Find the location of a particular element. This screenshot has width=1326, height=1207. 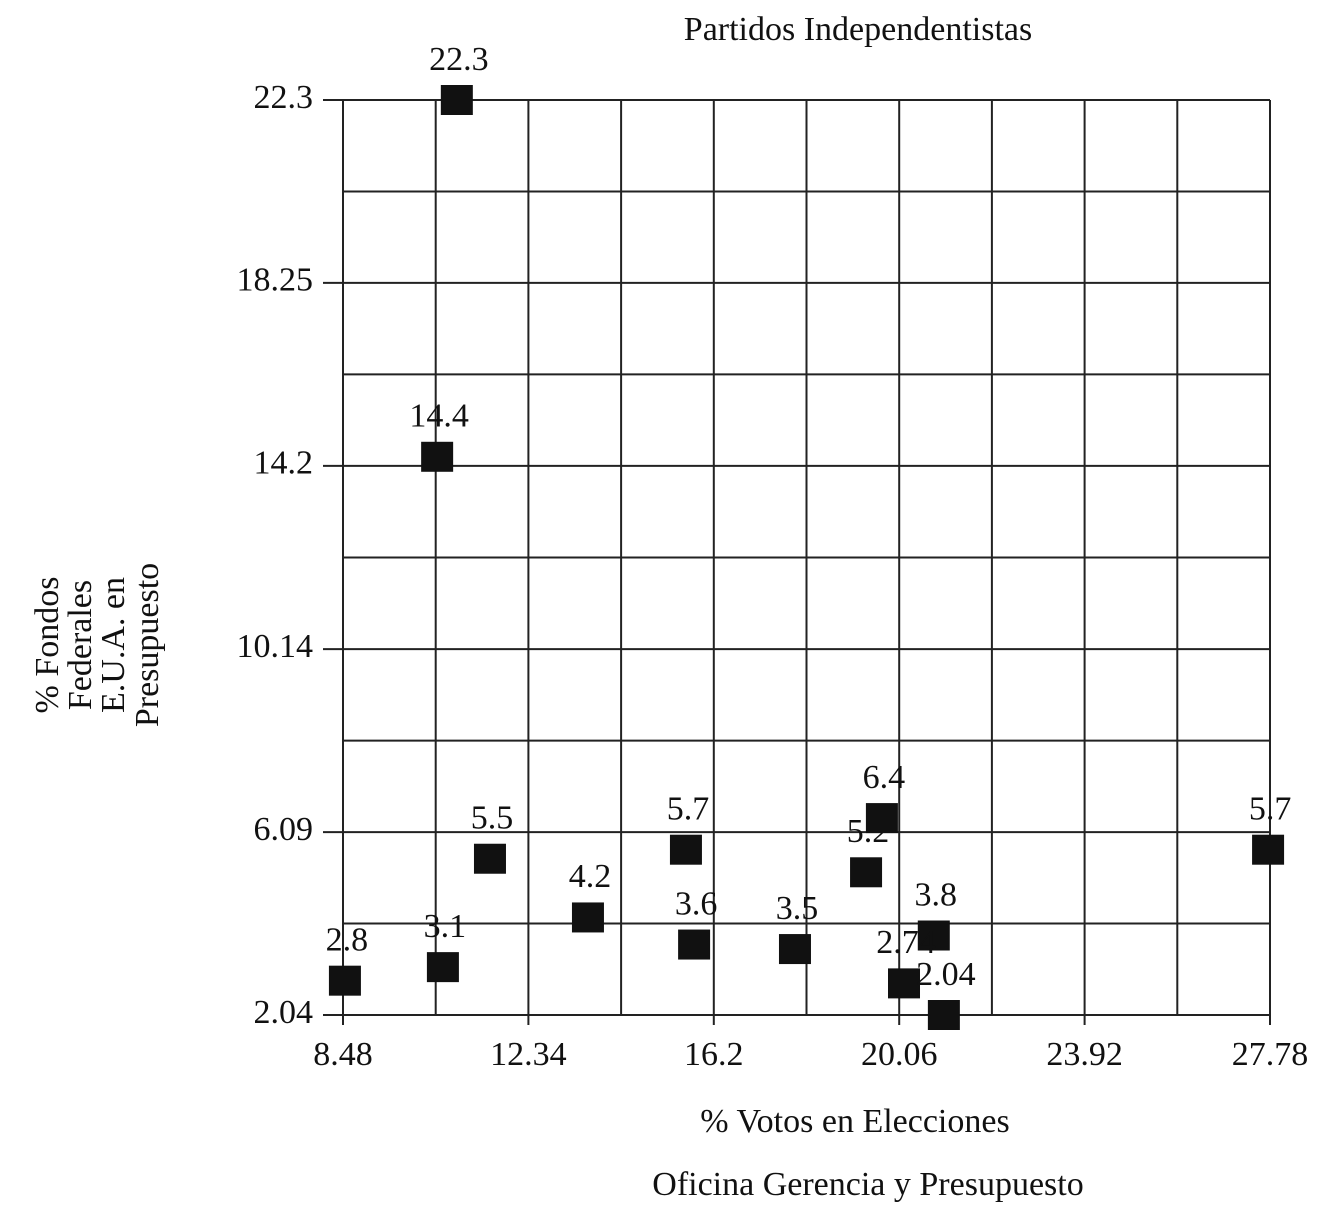

data-label: 2.8 is located at coordinates (347, 939).